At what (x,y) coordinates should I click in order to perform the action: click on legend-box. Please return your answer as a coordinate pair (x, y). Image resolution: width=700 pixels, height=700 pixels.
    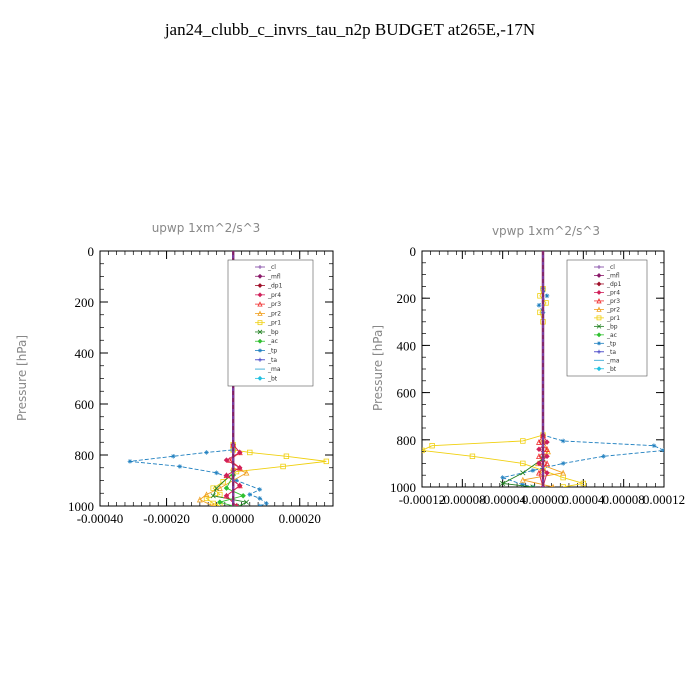
    Looking at the image, I should click on (270, 323).